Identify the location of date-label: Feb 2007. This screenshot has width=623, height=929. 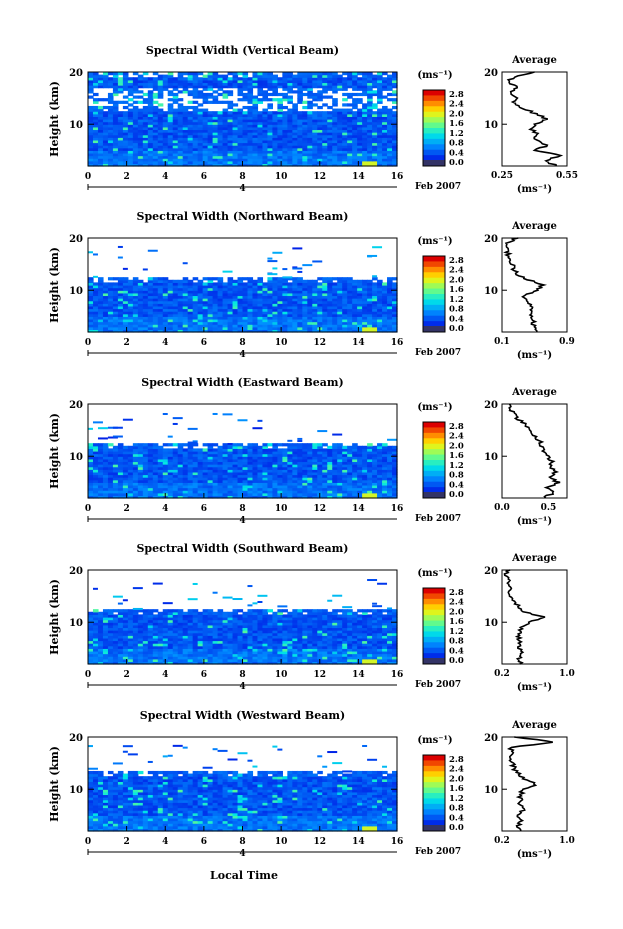
(438, 353).